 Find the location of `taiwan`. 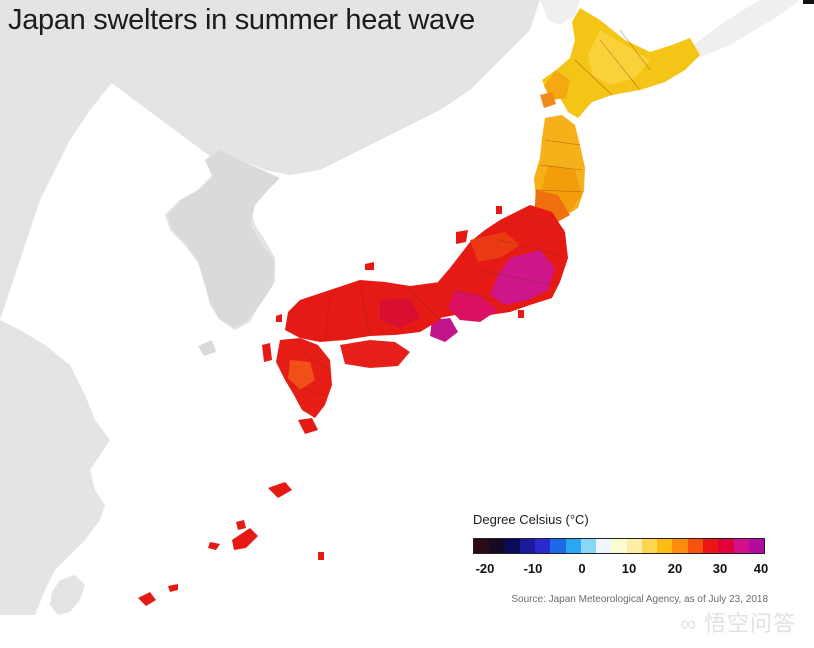

taiwan is located at coordinates (67, 595).